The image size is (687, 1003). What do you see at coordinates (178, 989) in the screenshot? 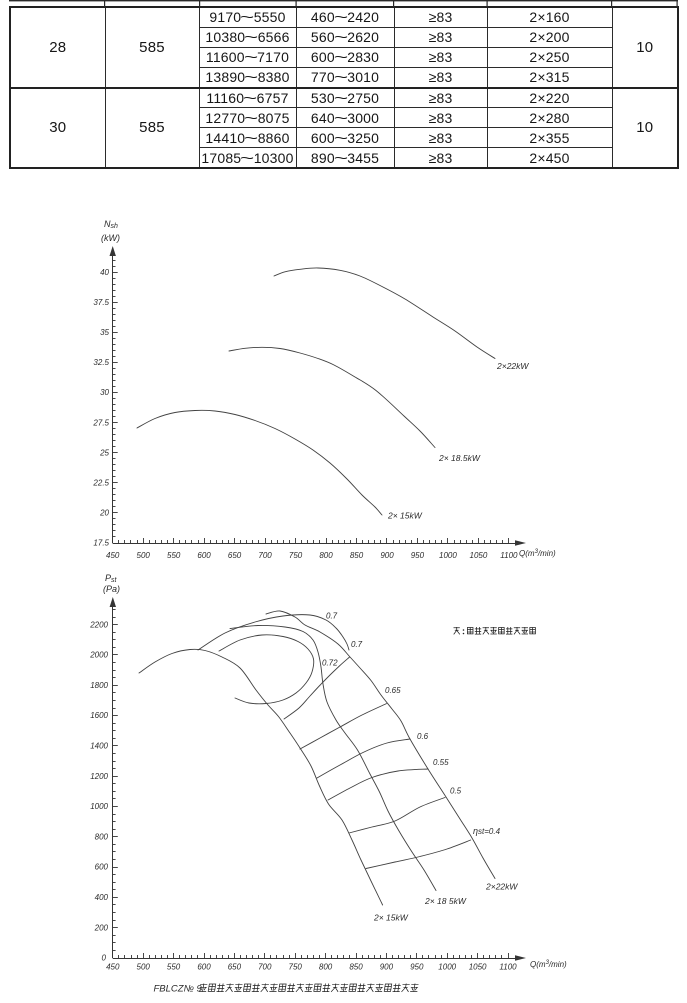
I see `svg-text: FBLCZ№ 9` at bounding box center [178, 989].